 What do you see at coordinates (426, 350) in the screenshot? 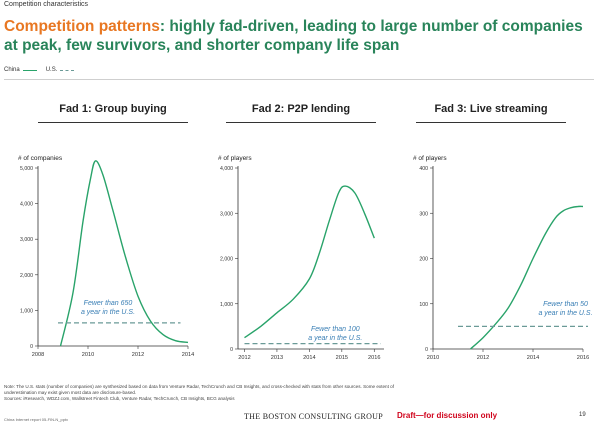
I see `chart3-y-tick-label: 0` at bounding box center [426, 350].